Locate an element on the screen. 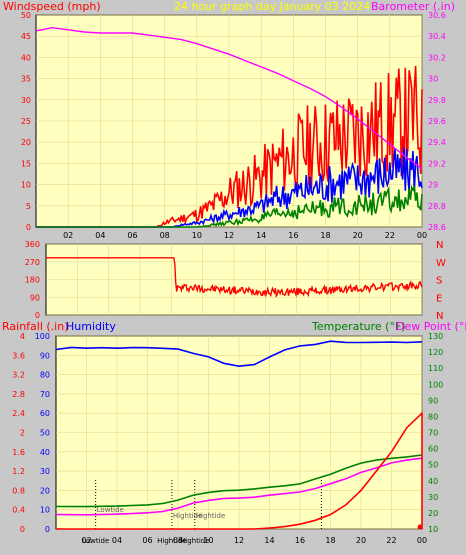 Image resolution: width=466 pixels, height=555 pixels. direction-tick-label: 270 is located at coordinates (32, 262).